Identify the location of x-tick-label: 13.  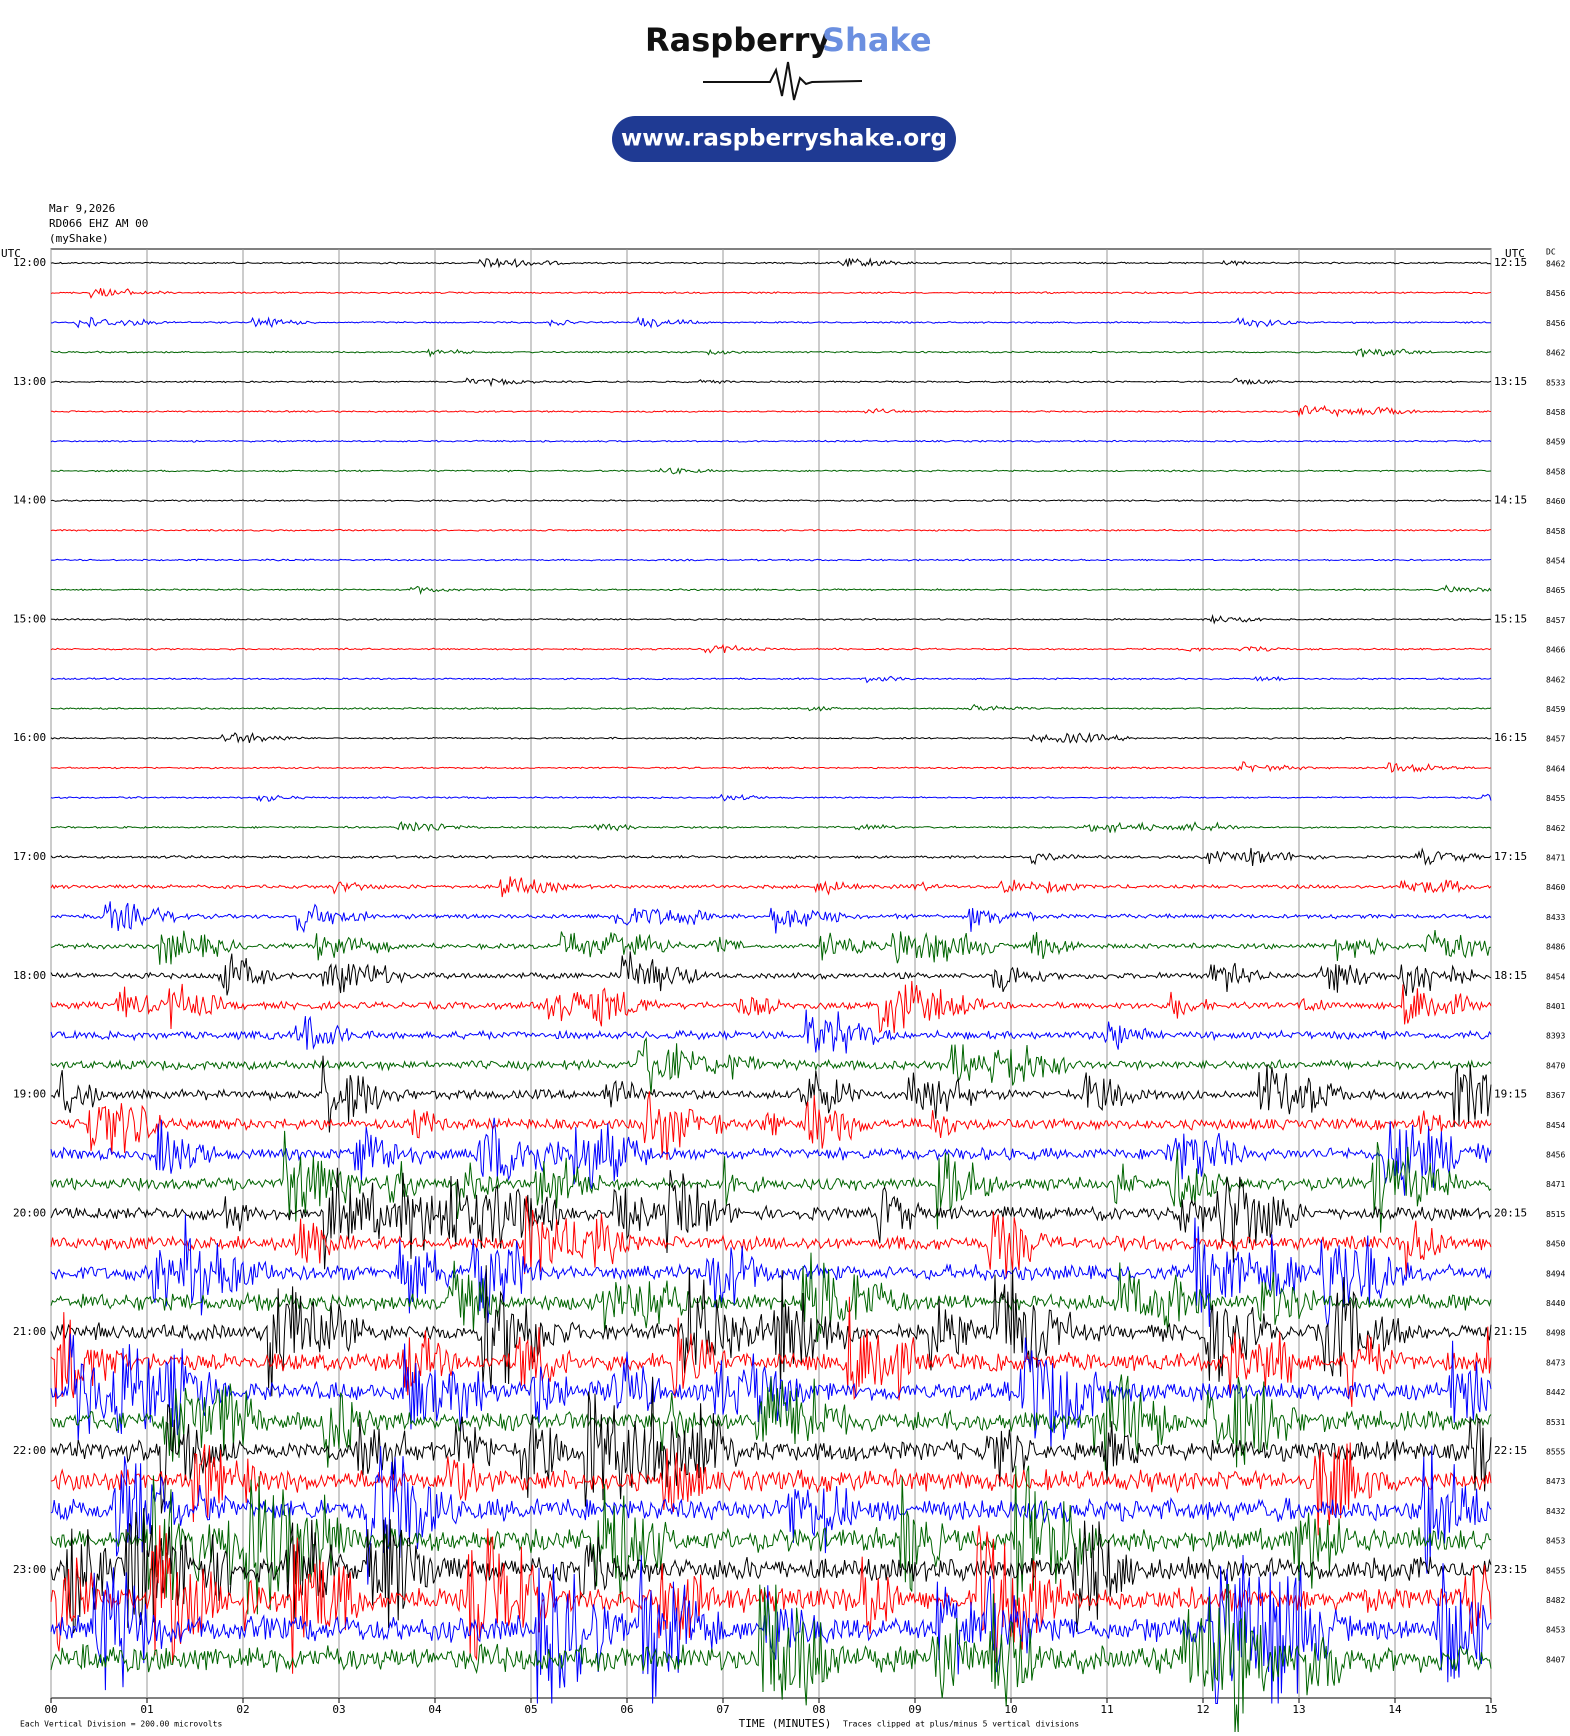
(1298, 1709).